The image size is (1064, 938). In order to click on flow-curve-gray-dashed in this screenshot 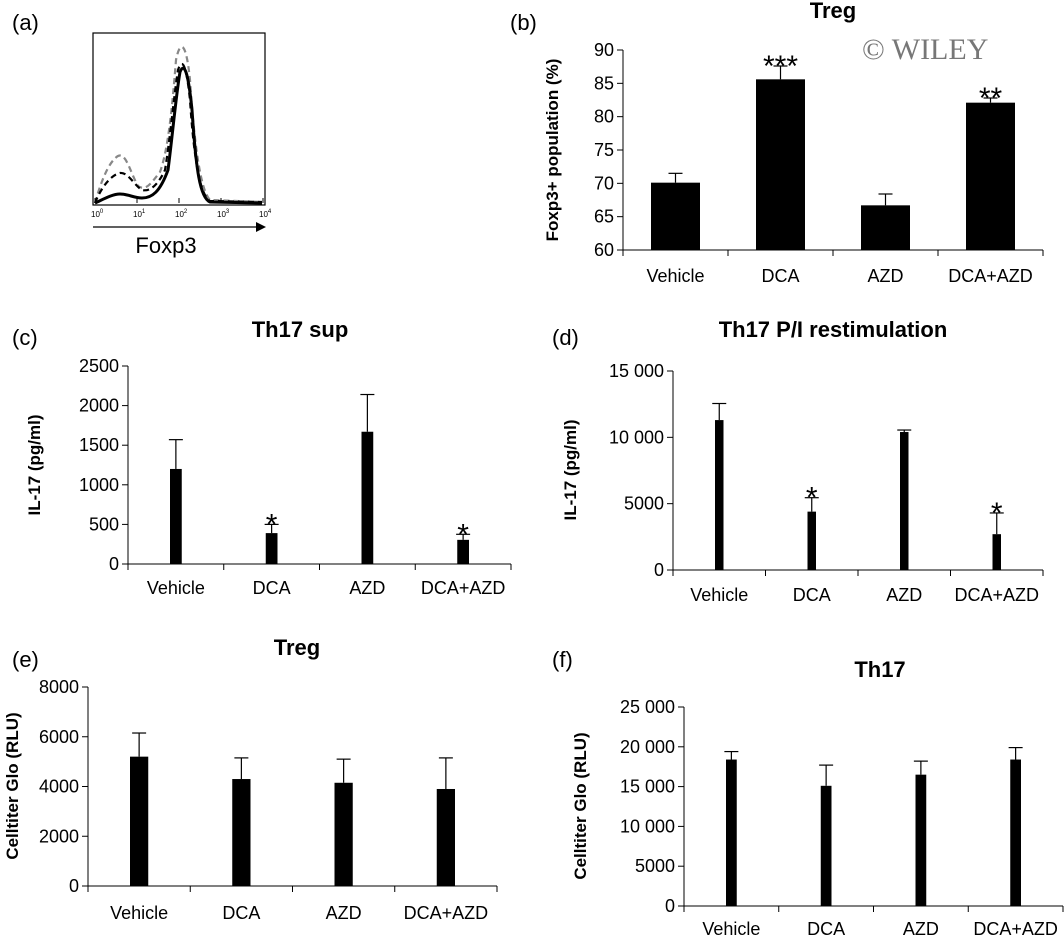, I will do `click(178, 124)`.